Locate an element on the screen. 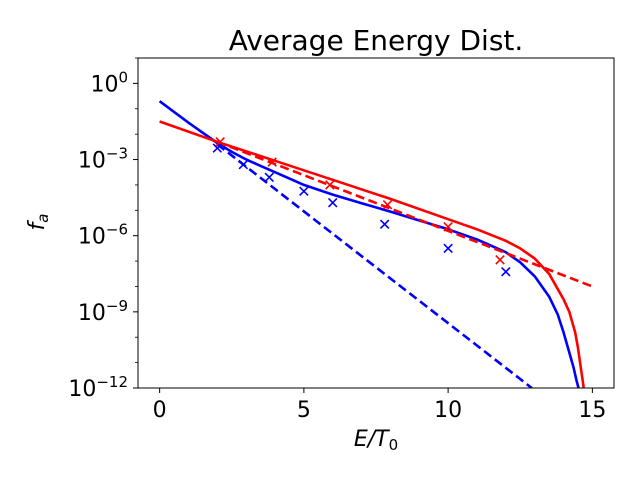 Image resolution: width=640 pixels, height=480 pixels. x-tick-label: 0 is located at coordinates (160, 410).